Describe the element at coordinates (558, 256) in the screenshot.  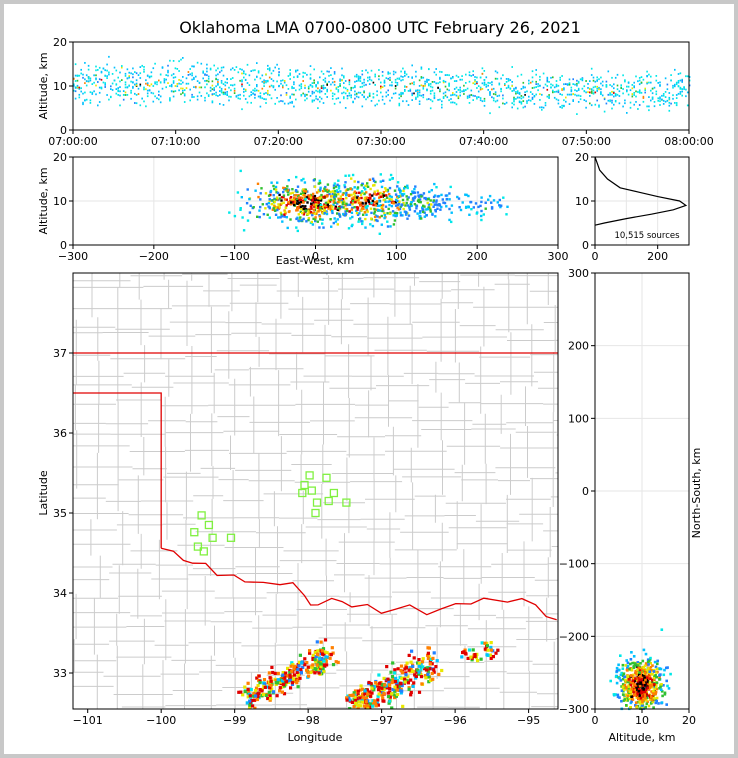
I see `eastwest-xtick-label: 300` at that location.